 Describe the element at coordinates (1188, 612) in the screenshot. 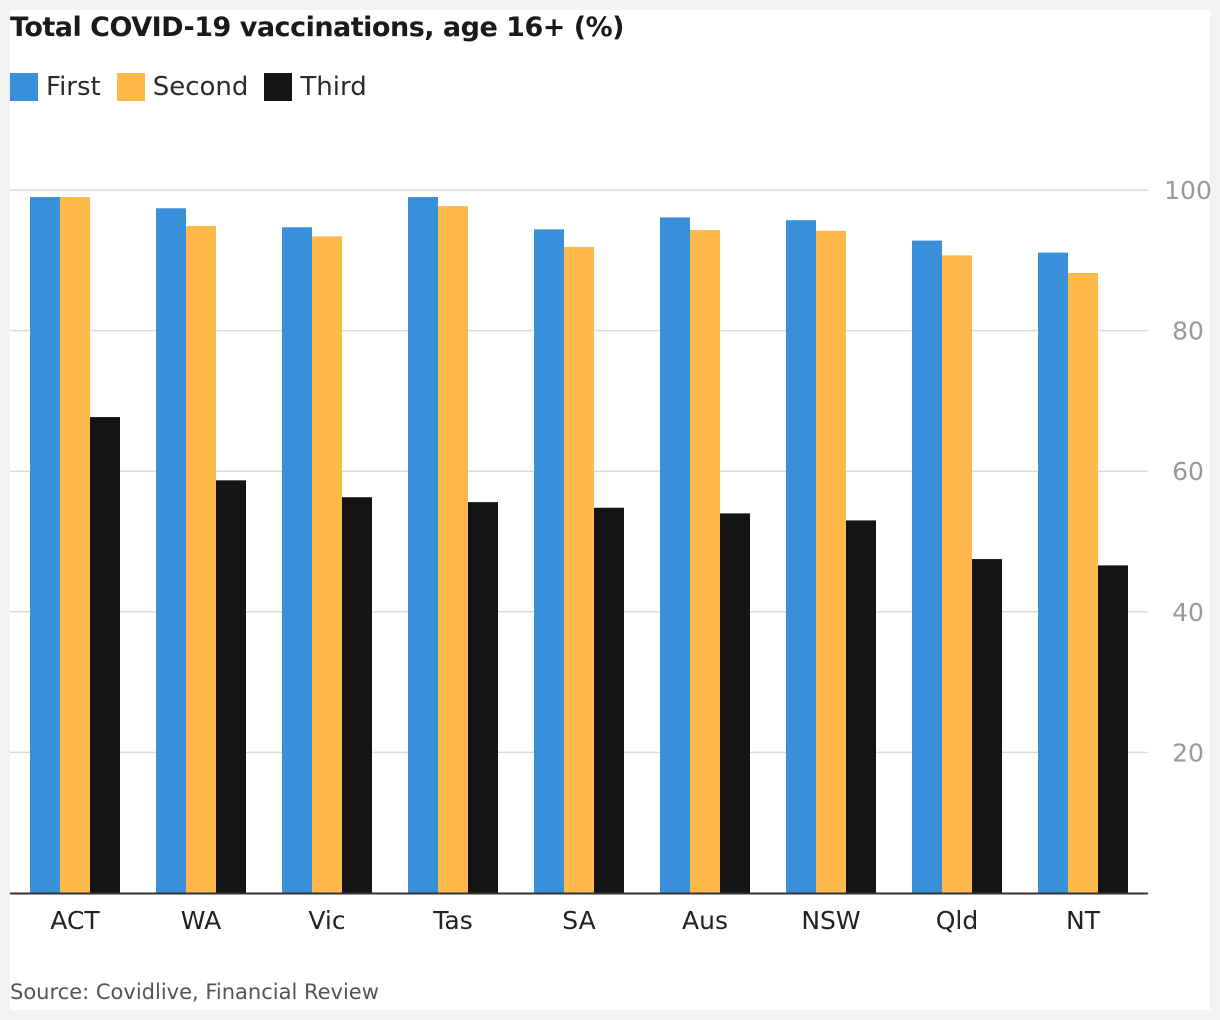

I see `y-tick-label-40: 40` at that location.